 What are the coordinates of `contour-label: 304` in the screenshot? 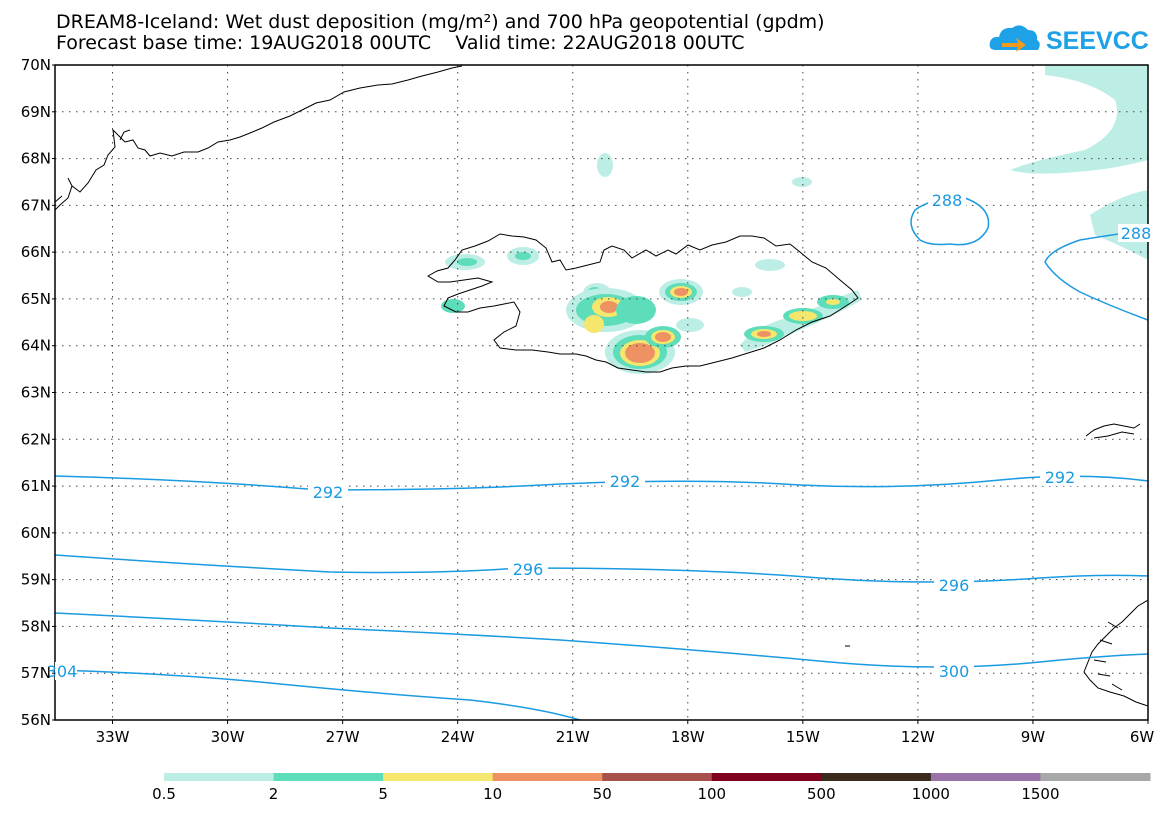 It's located at (62, 671).